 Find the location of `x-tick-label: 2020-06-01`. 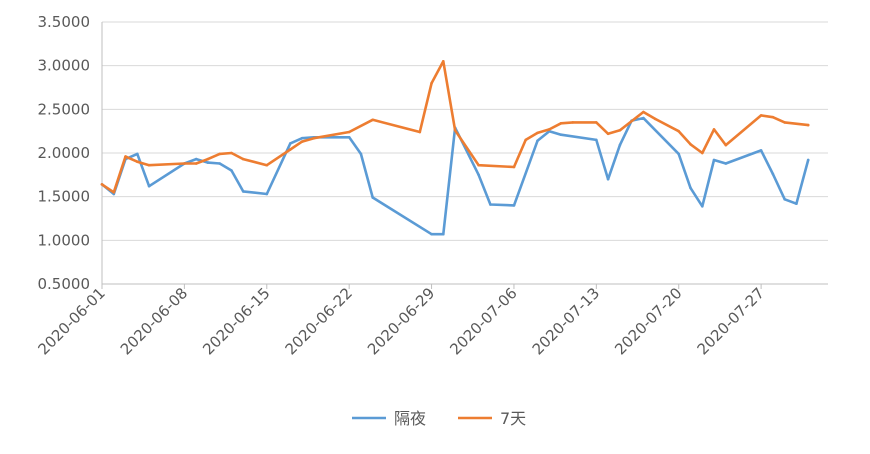

x-tick-label: 2020-06-01 is located at coordinates (71, 321).